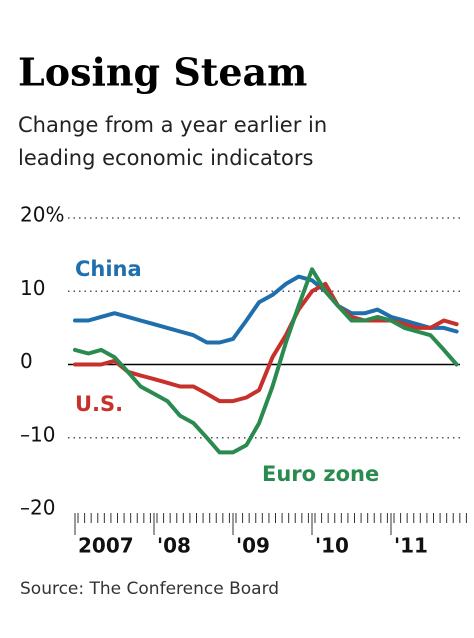  What do you see at coordinates (99, 404) in the screenshot?
I see `series-label: U.S.` at bounding box center [99, 404].